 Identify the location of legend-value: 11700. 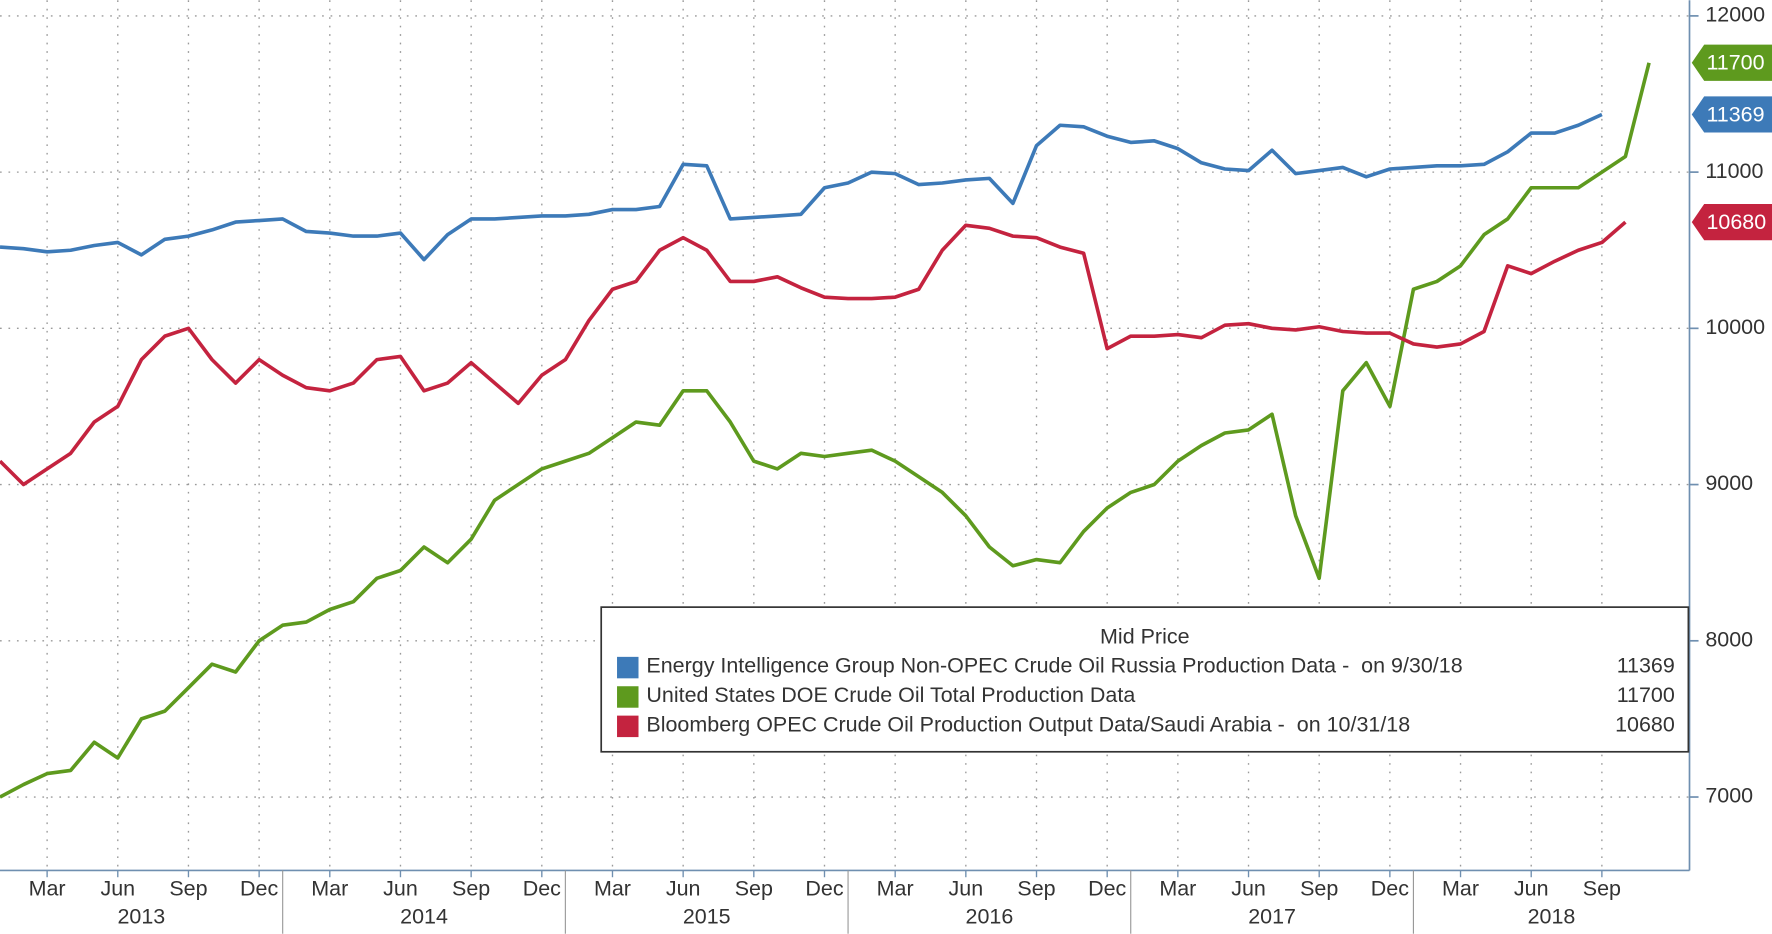
(1646, 695).